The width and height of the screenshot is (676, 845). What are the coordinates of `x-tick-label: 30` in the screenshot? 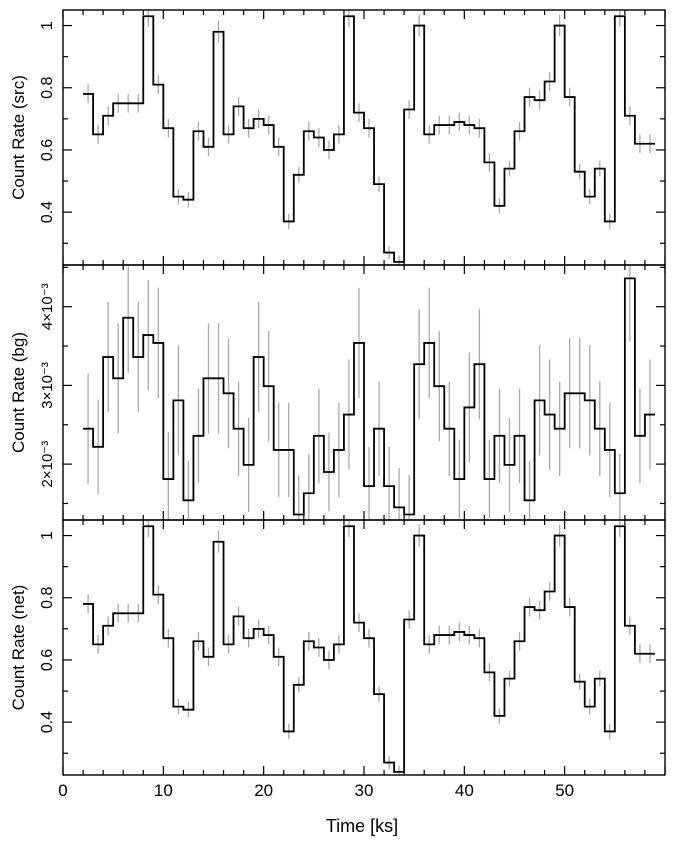 It's located at (364, 790).